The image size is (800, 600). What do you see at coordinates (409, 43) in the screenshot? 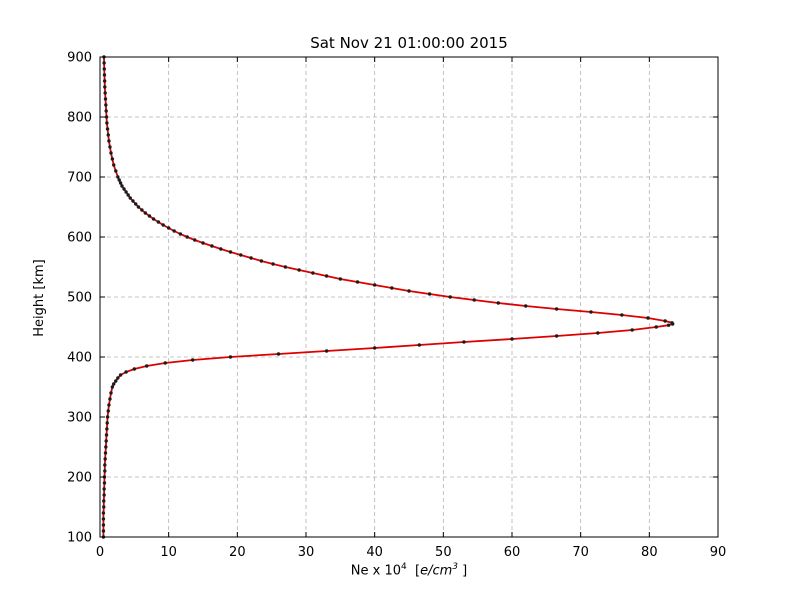
I see `chart-title: Sat Nov 21 01:00:00 2015` at bounding box center [409, 43].